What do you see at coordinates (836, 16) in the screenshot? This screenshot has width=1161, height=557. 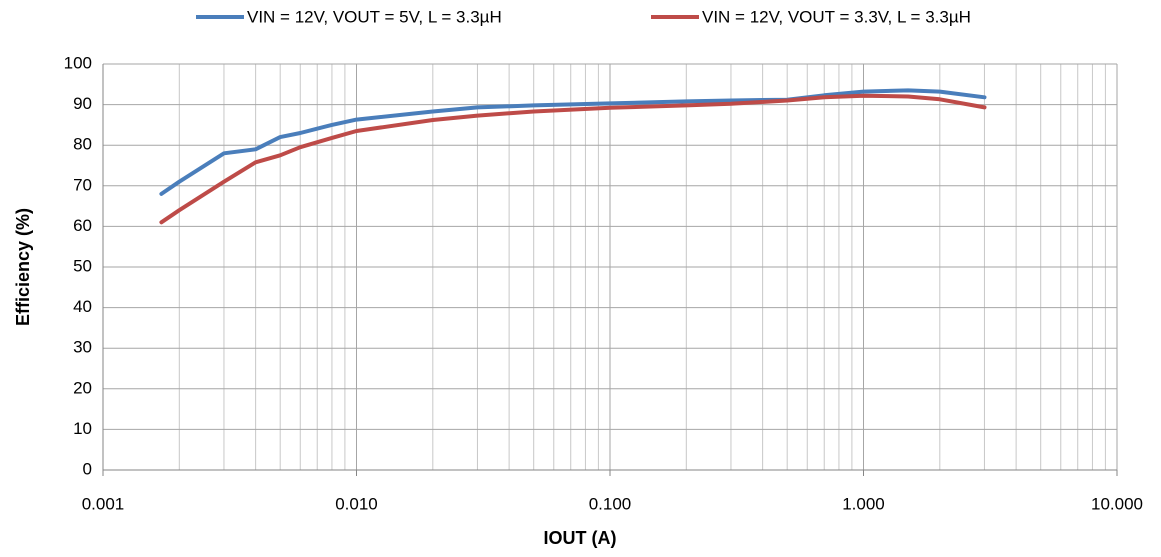 I see `legend-label: VIN = 12V, VOUT = 3.3V, L = 3.3µH` at bounding box center [836, 16].